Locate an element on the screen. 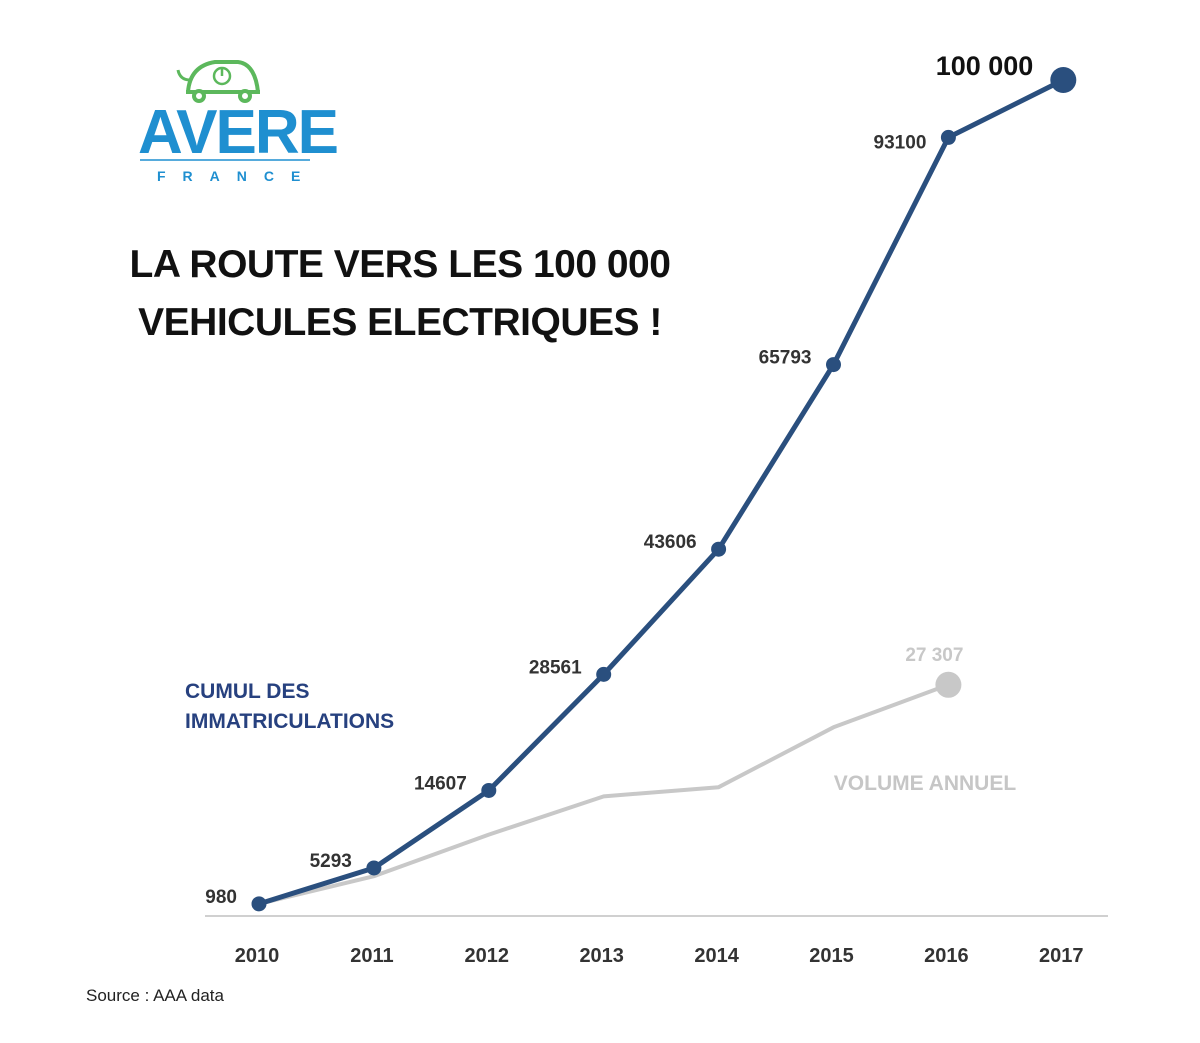 Image resolution: width=1200 pixels, height=1043 pixels. data-label: 5293 is located at coordinates (331, 861).